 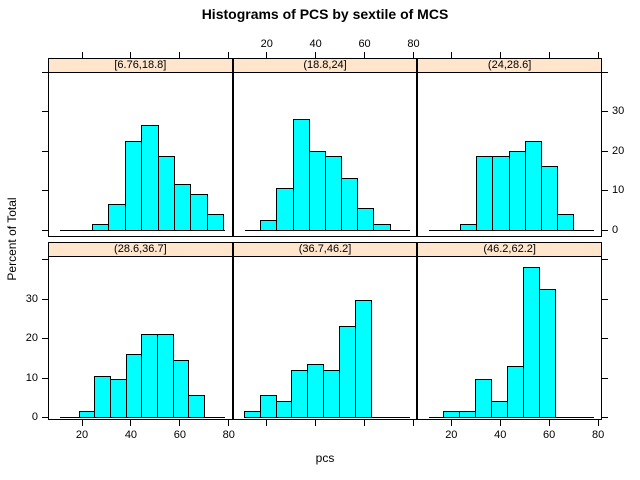 What do you see at coordinates (140, 65) in the screenshot?
I see `strip-label-[6.76,18.8]: [6.76,18.8]` at bounding box center [140, 65].